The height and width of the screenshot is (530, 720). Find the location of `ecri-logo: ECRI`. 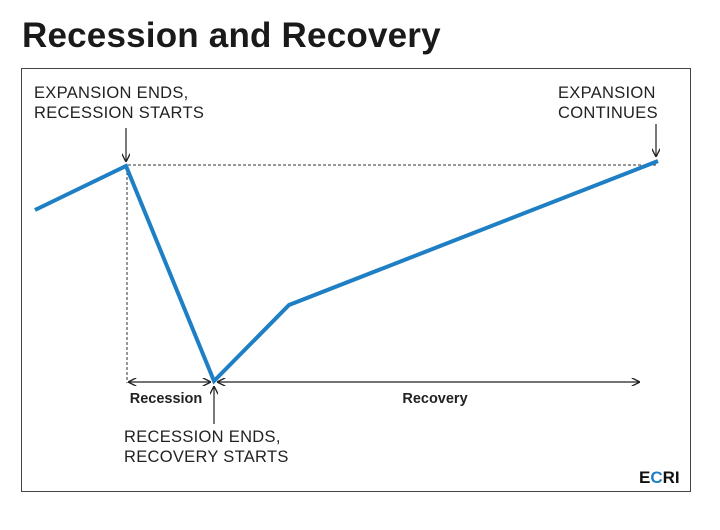

ecri-logo: ECRI is located at coordinates (659, 477).